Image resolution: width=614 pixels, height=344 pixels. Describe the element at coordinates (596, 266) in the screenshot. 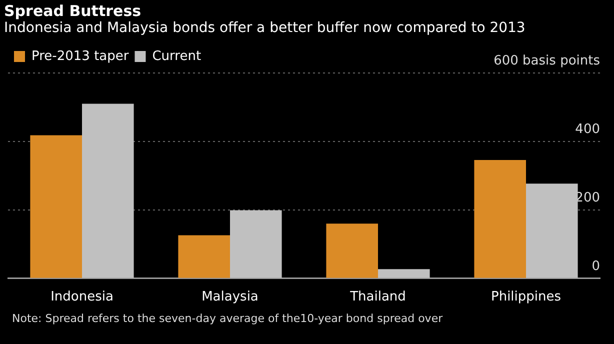

I see `y-tick-label: 0` at that location.